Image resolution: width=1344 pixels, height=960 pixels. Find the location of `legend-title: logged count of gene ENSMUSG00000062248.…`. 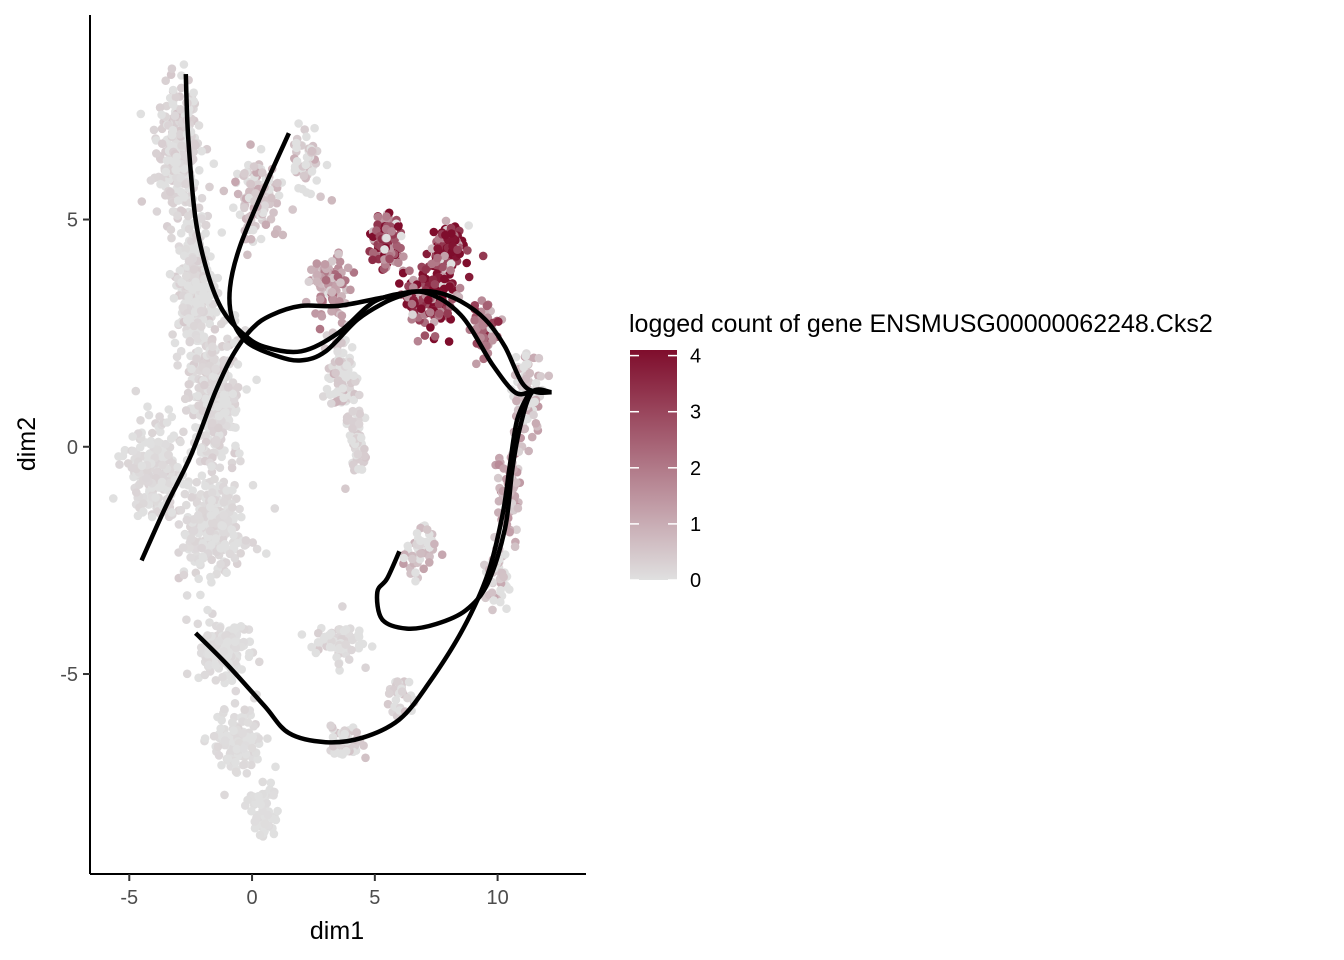

legend-title: logged count of gene ENSMUSG00000062248.… is located at coordinates (921, 324).